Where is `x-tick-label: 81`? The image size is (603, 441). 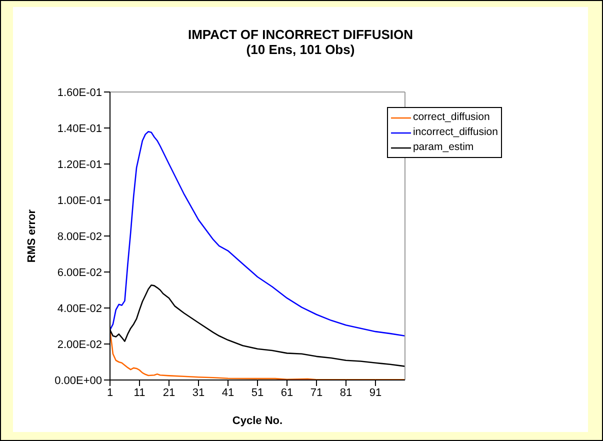 x-tick-label: 81 is located at coordinates (346, 392).